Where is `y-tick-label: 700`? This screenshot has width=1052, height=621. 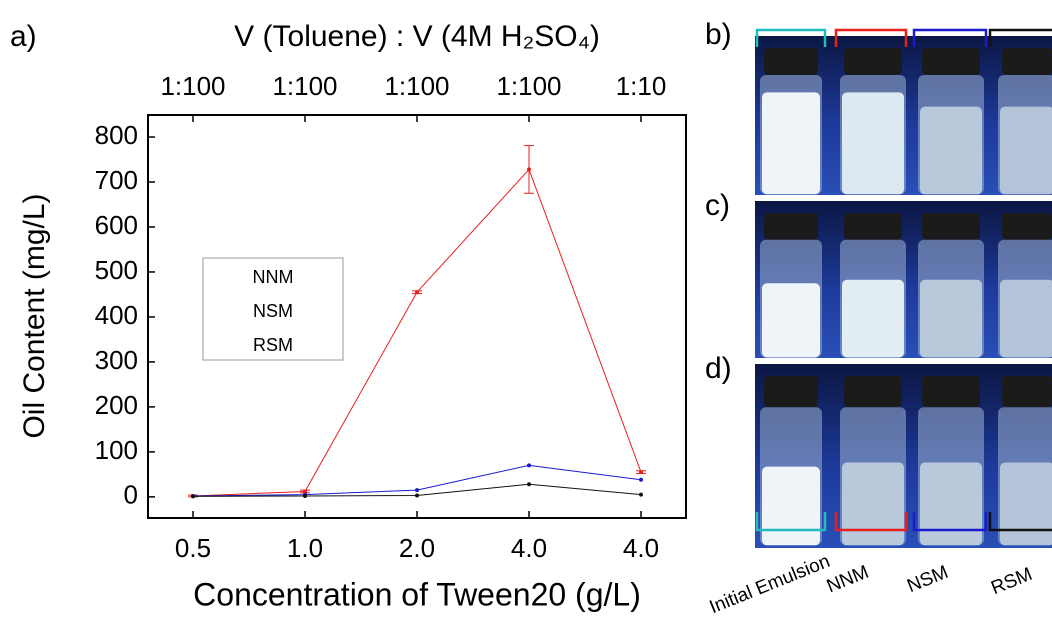 y-tick-label: 700 is located at coordinates (116, 180).